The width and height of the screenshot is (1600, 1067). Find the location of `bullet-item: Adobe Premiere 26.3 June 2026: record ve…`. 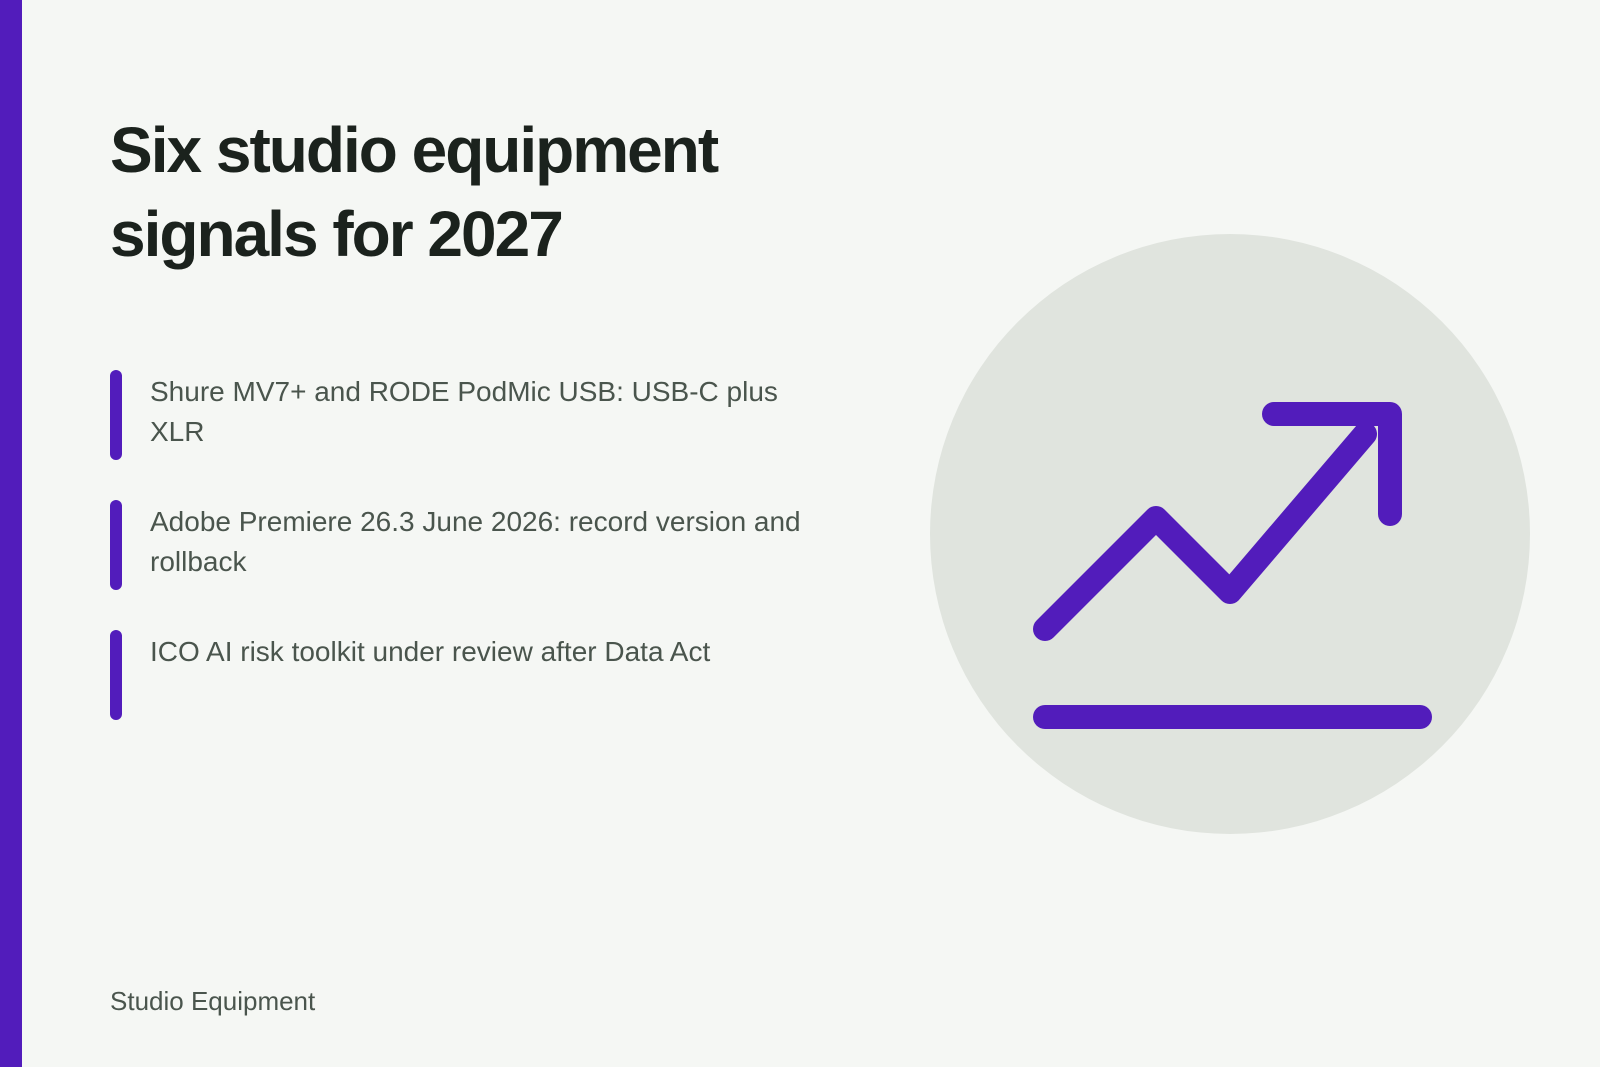

bullet-item: Adobe Premiere 26.3 June 2026: record ve… is located at coordinates (460, 545).